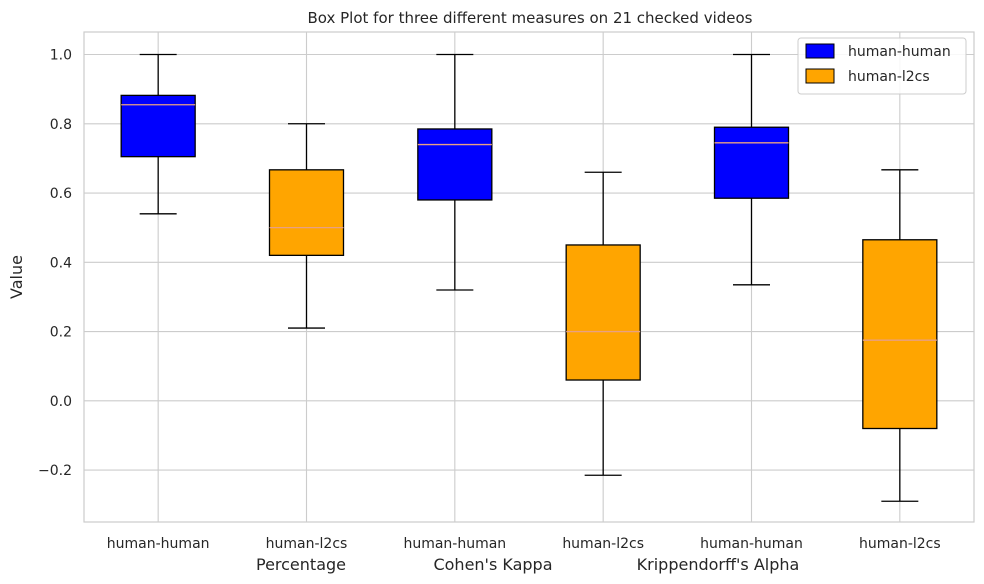 This screenshot has height=584, width=984. I want to click on group-label: Percentage, so click(301, 564).